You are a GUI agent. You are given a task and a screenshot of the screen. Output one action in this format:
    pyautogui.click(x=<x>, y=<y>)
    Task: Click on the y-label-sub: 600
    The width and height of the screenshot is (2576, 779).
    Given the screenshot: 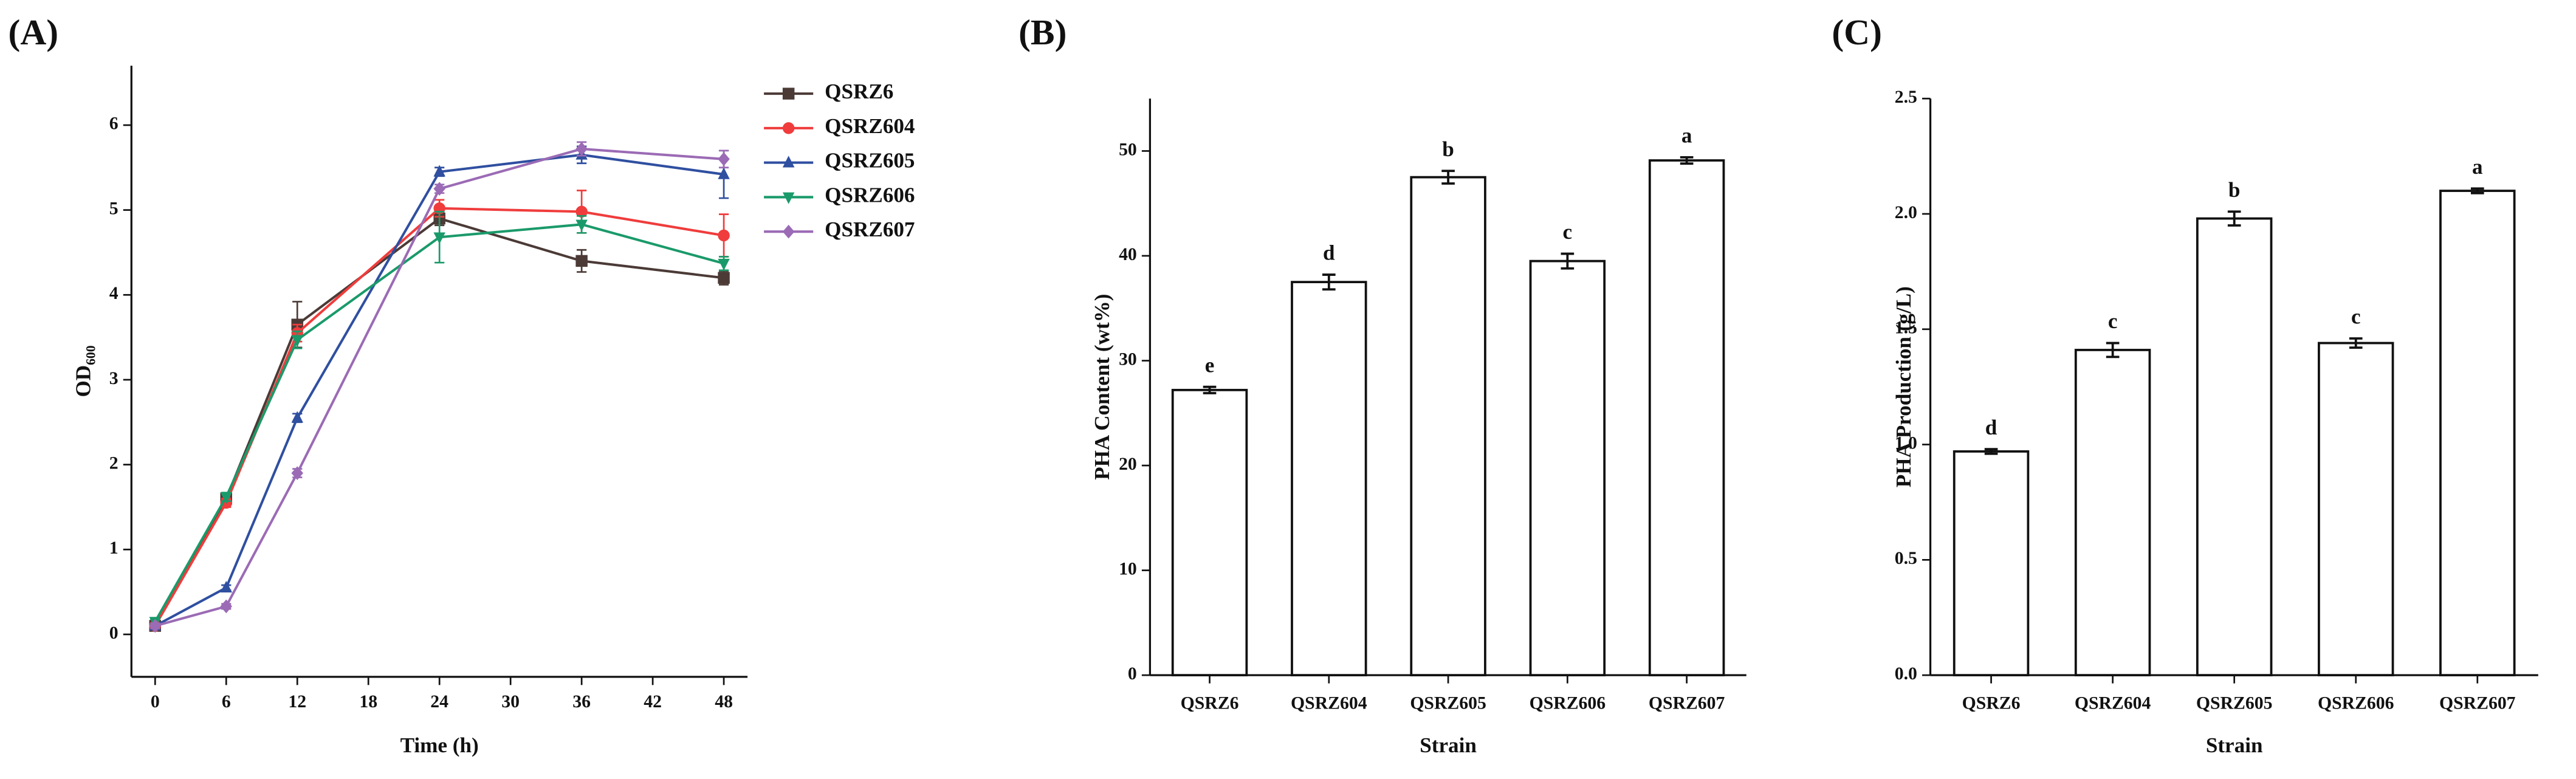 What is the action you would take?
    pyautogui.click(x=90, y=355)
    